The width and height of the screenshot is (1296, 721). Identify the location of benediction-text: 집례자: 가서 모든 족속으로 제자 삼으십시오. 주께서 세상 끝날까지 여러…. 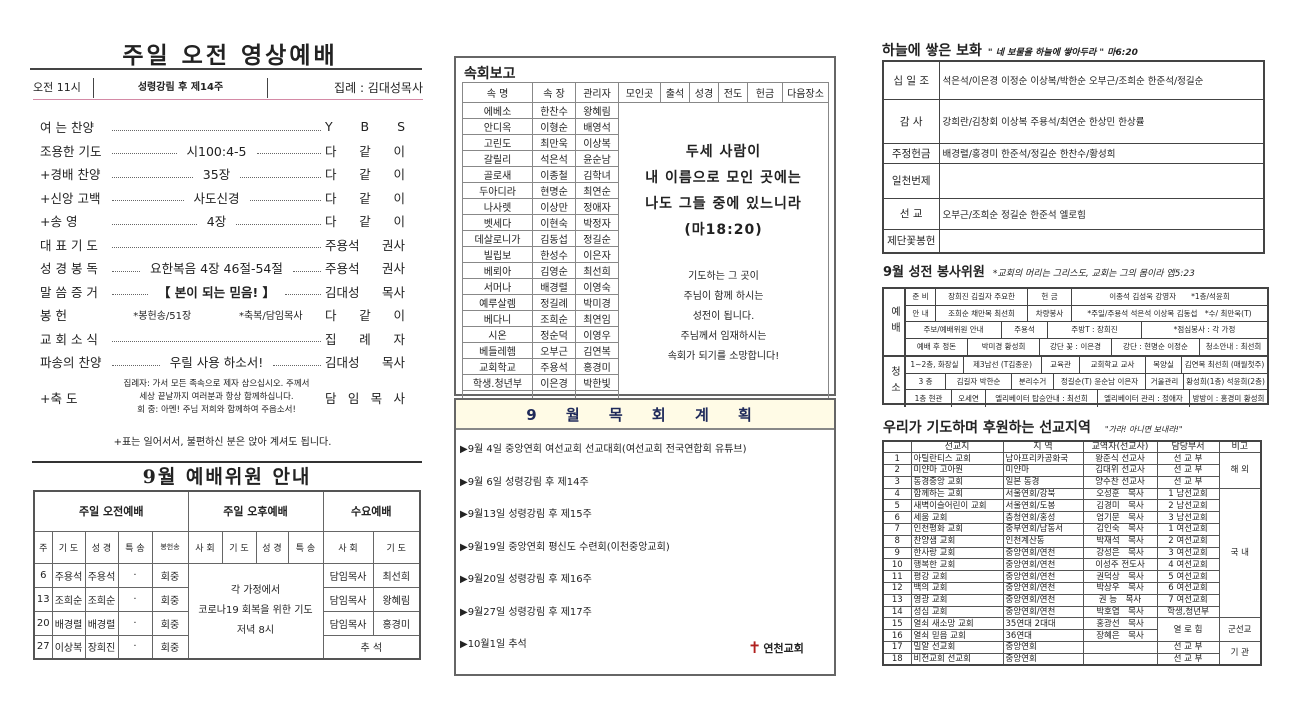
(216, 397).